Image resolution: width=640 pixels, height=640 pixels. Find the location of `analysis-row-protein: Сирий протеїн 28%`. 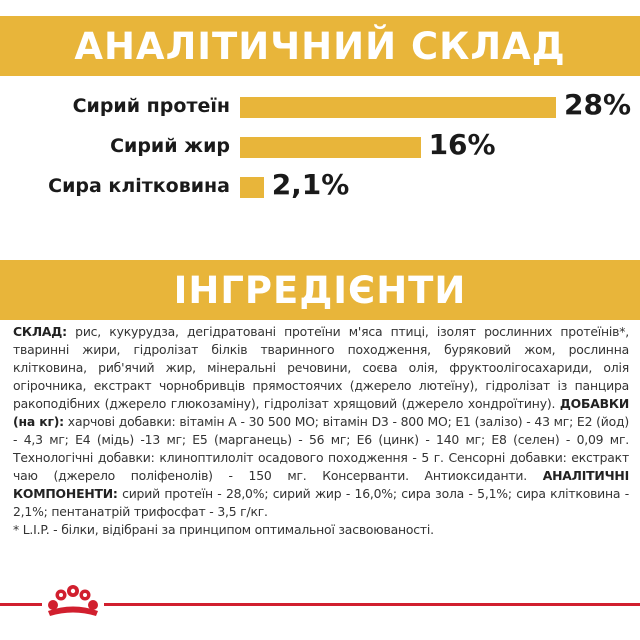

analysis-row-protein: Сирий протеїн 28% is located at coordinates (320, 105).